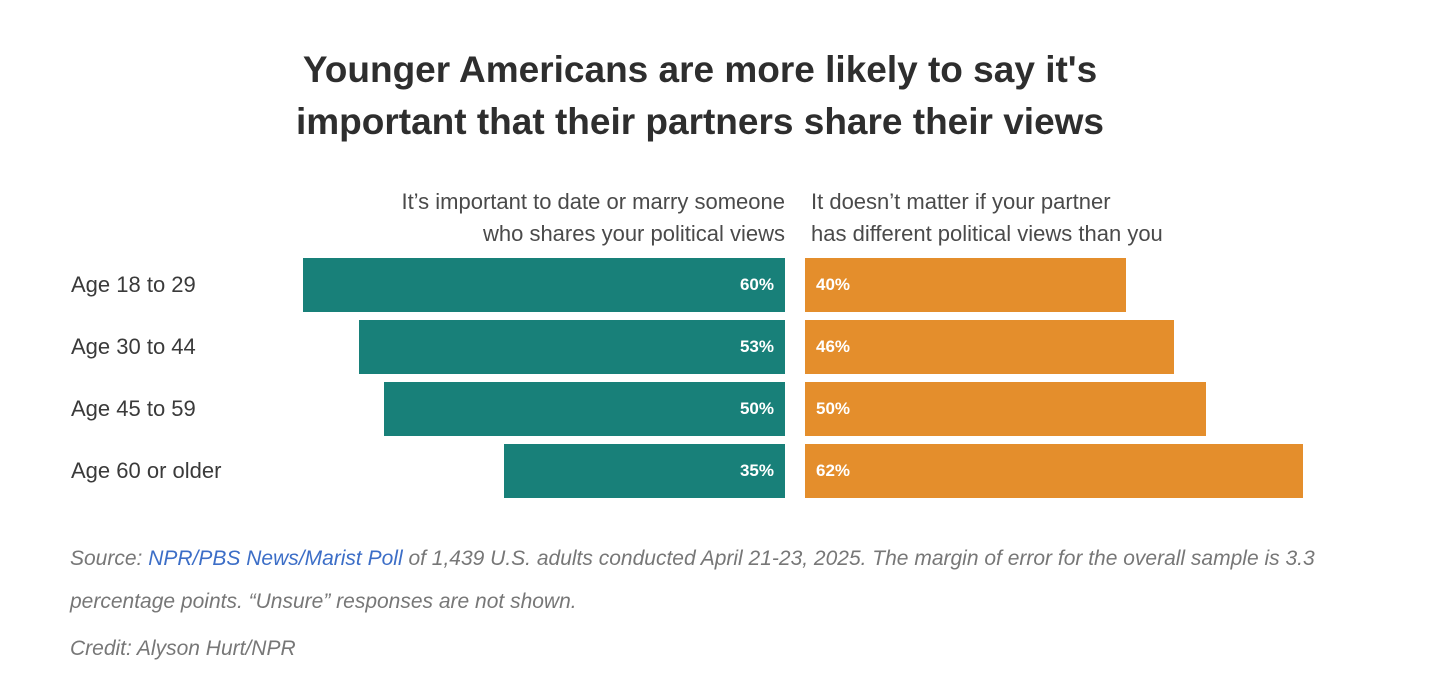 The height and width of the screenshot is (700, 1436). I want to click on source-prefix: Source:, so click(109, 558).